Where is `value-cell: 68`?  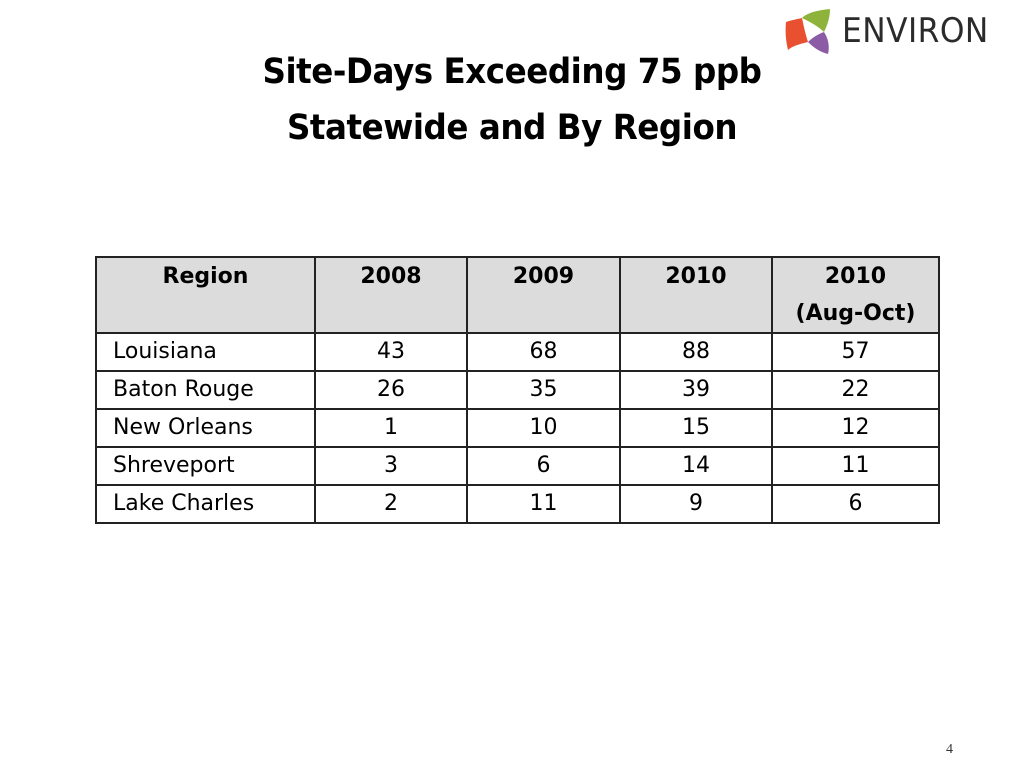 value-cell: 68 is located at coordinates (543, 352).